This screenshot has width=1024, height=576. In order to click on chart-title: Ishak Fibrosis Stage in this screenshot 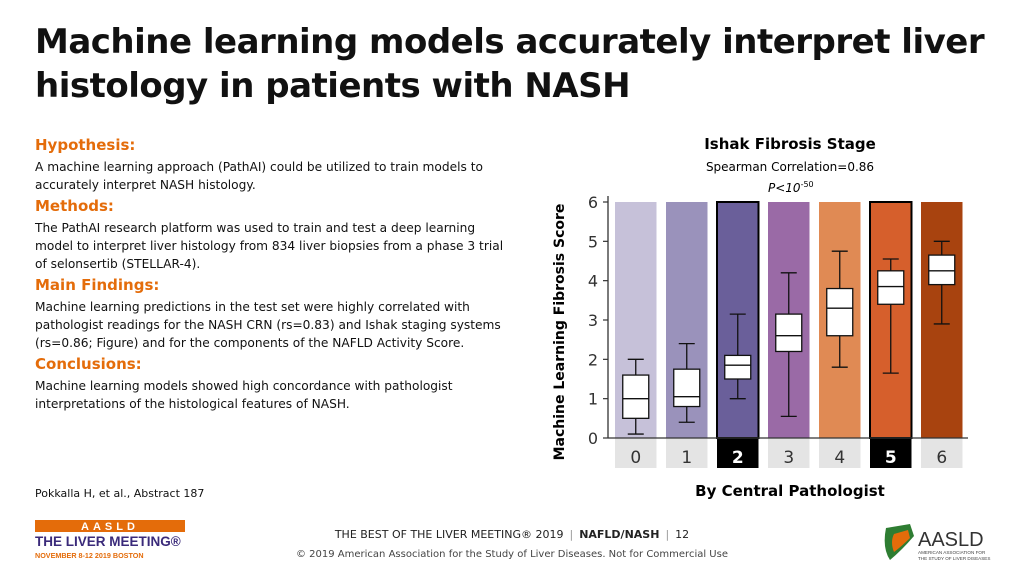, I will do `click(790, 144)`.